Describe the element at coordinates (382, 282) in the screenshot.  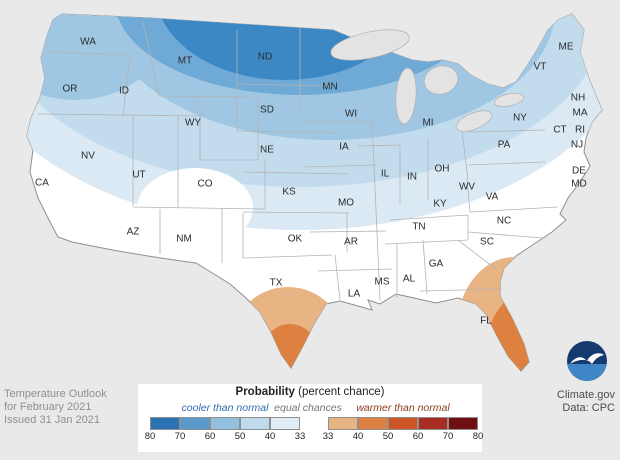
I see `state-label-ms: MS` at that location.